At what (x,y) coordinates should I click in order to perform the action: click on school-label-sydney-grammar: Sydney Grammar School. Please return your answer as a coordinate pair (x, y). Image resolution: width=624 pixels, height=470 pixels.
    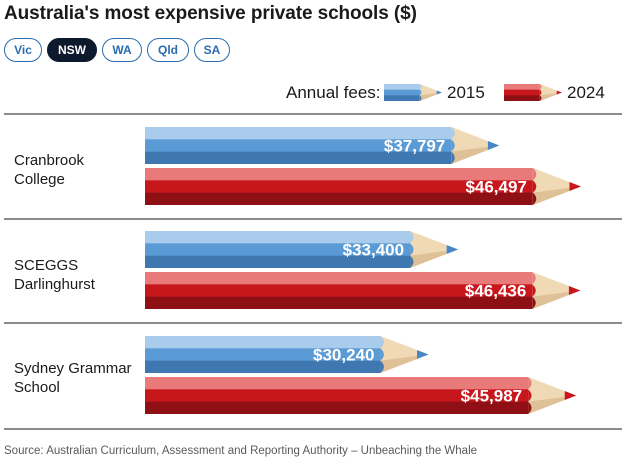
    Looking at the image, I should click on (79, 378).